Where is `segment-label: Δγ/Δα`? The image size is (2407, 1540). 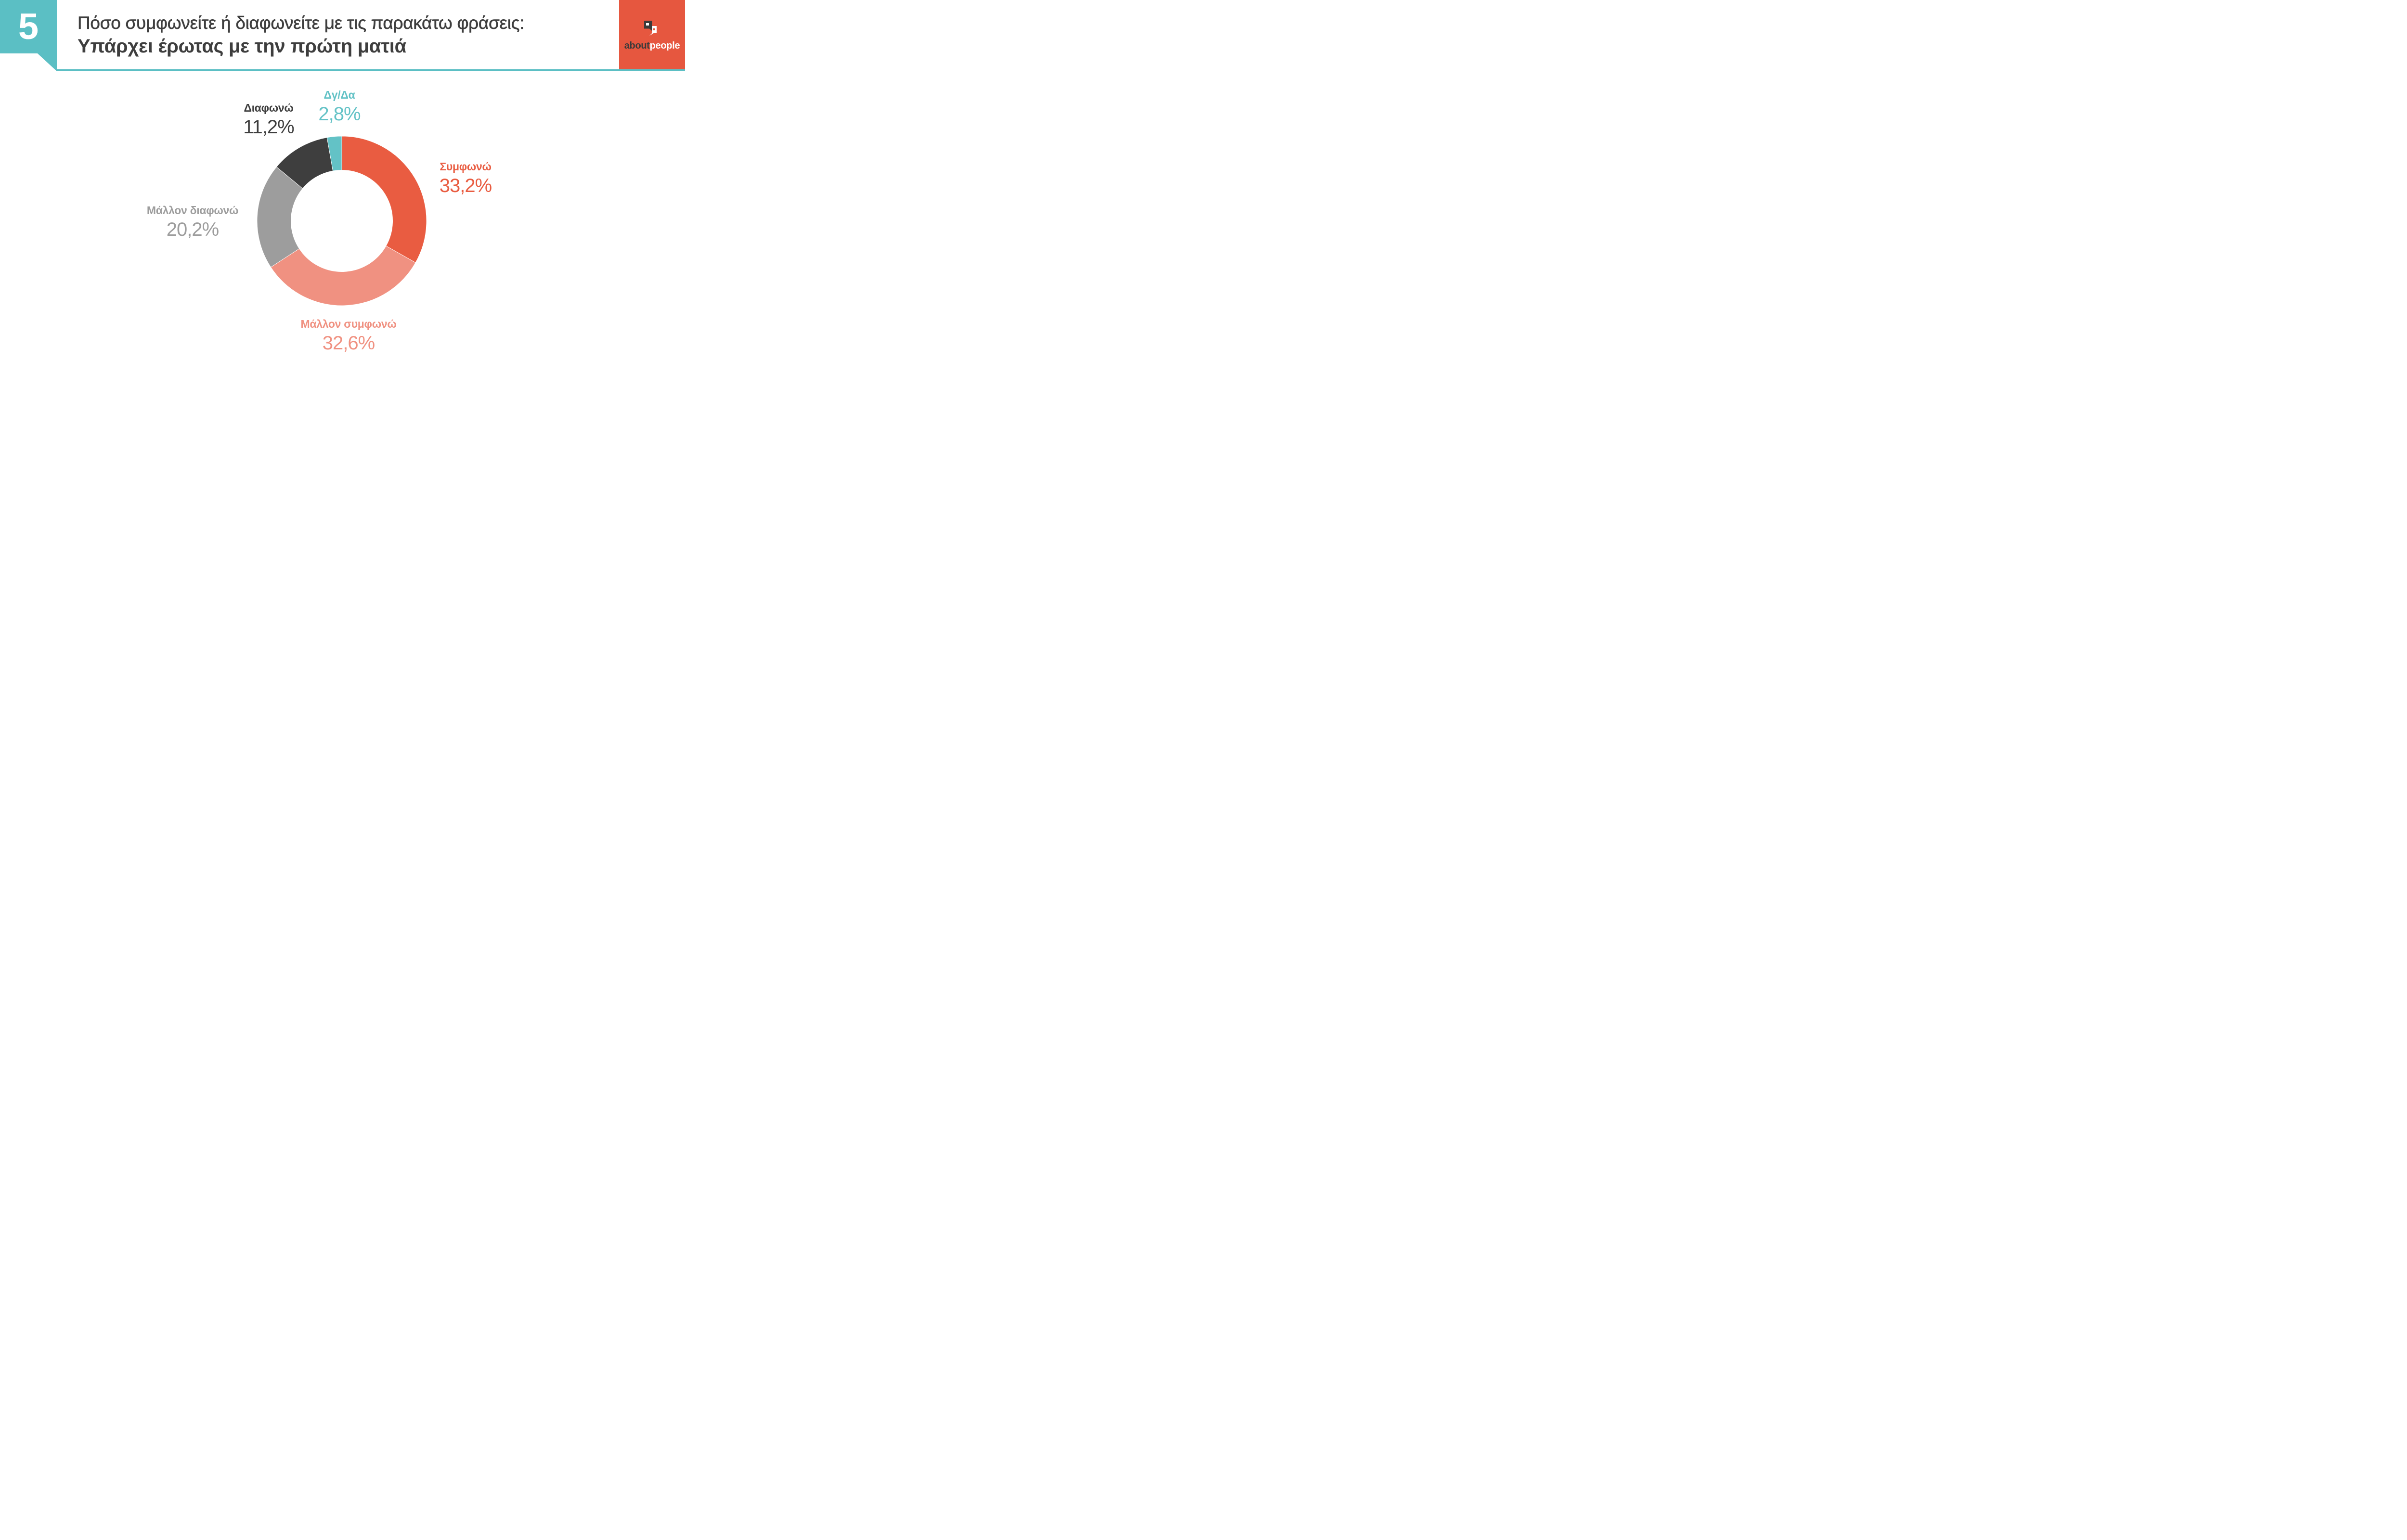
segment-label: Δγ/Δα is located at coordinates (339, 95).